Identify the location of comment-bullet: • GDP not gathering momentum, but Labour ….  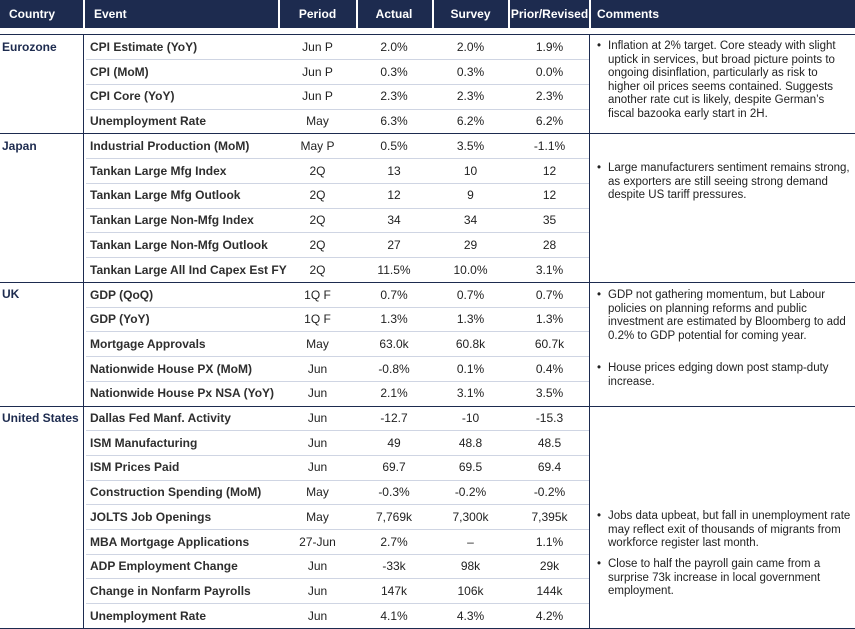
(724, 316).